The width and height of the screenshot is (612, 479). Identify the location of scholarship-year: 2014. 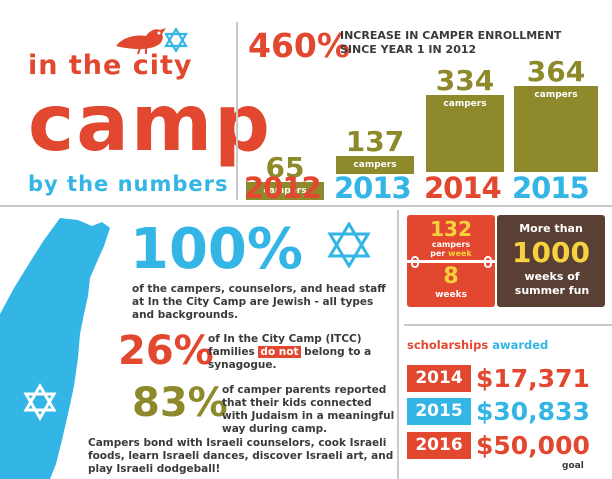
(439, 378).